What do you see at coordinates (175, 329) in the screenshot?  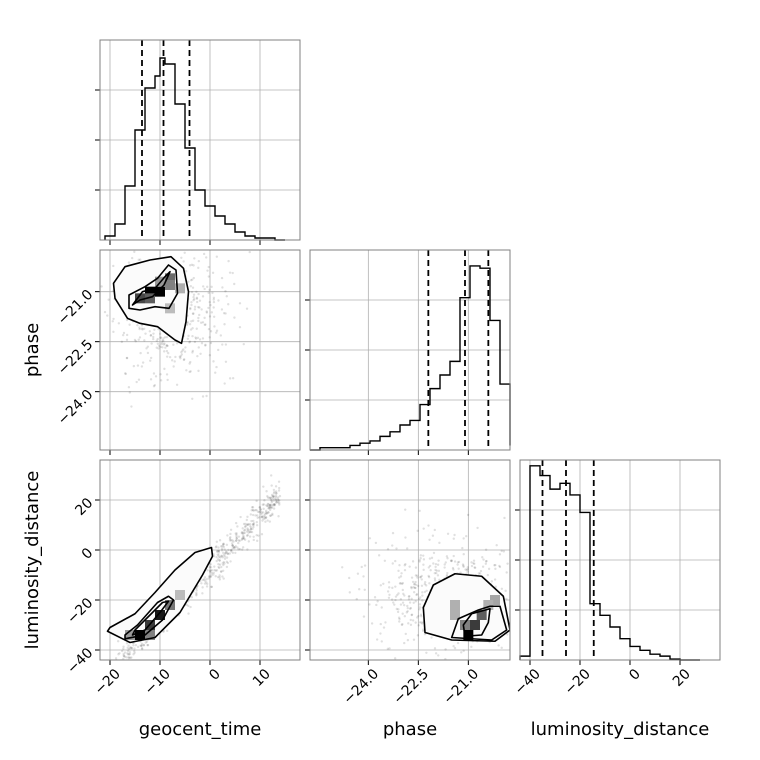 I see `panel-content` at bounding box center [175, 329].